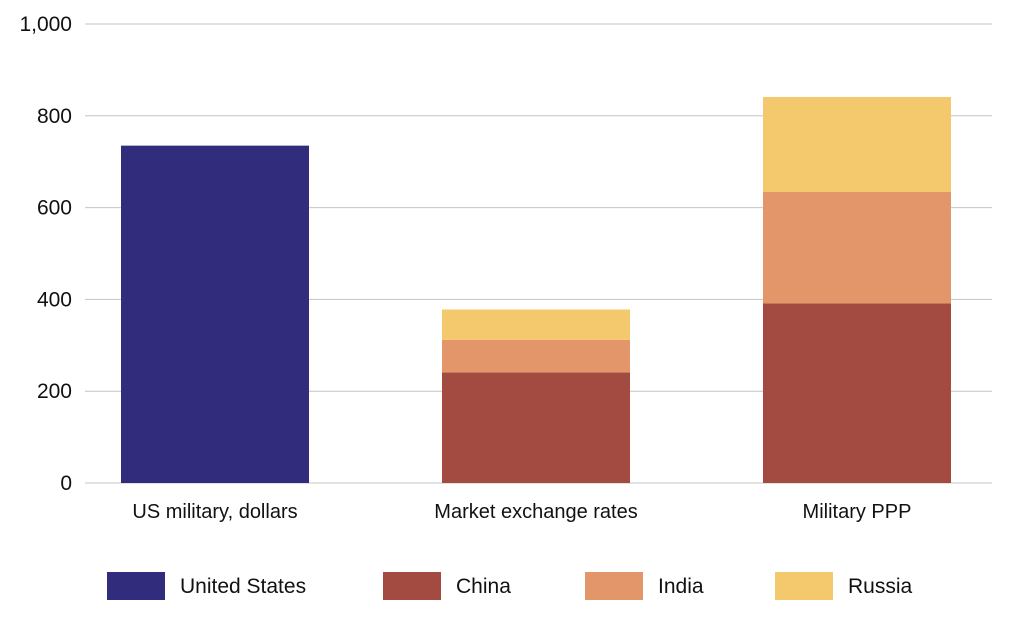 This screenshot has width=1024, height=630. What do you see at coordinates (880, 586) in the screenshot?
I see `legend-label-russia: Russia` at bounding box center [880, 586].